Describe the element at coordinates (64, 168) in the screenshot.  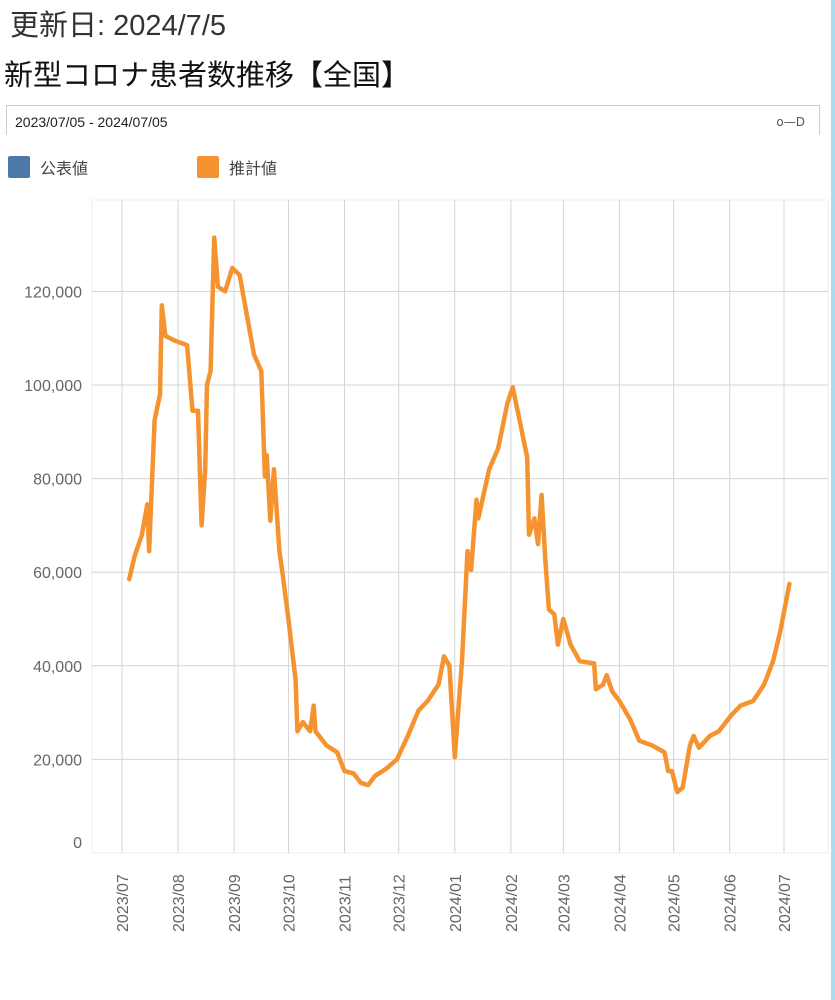
I see `legend-label: 公表値` at that location.